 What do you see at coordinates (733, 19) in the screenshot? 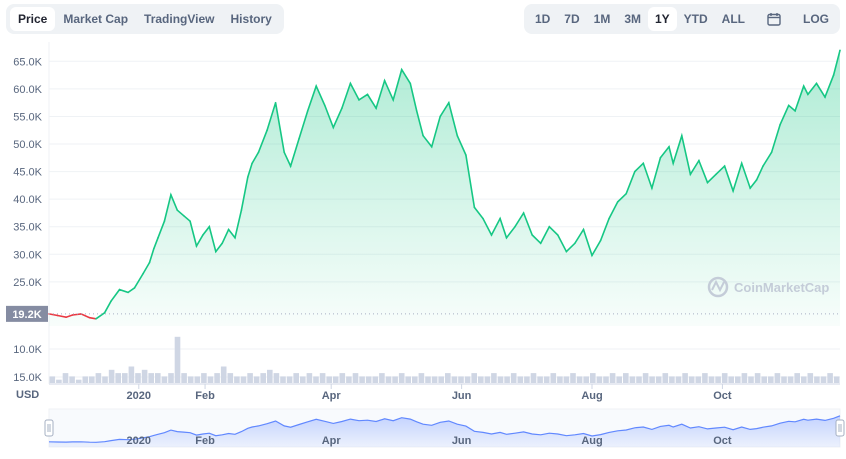
I see `range-all: ALL` at bounding box center [733, 19].